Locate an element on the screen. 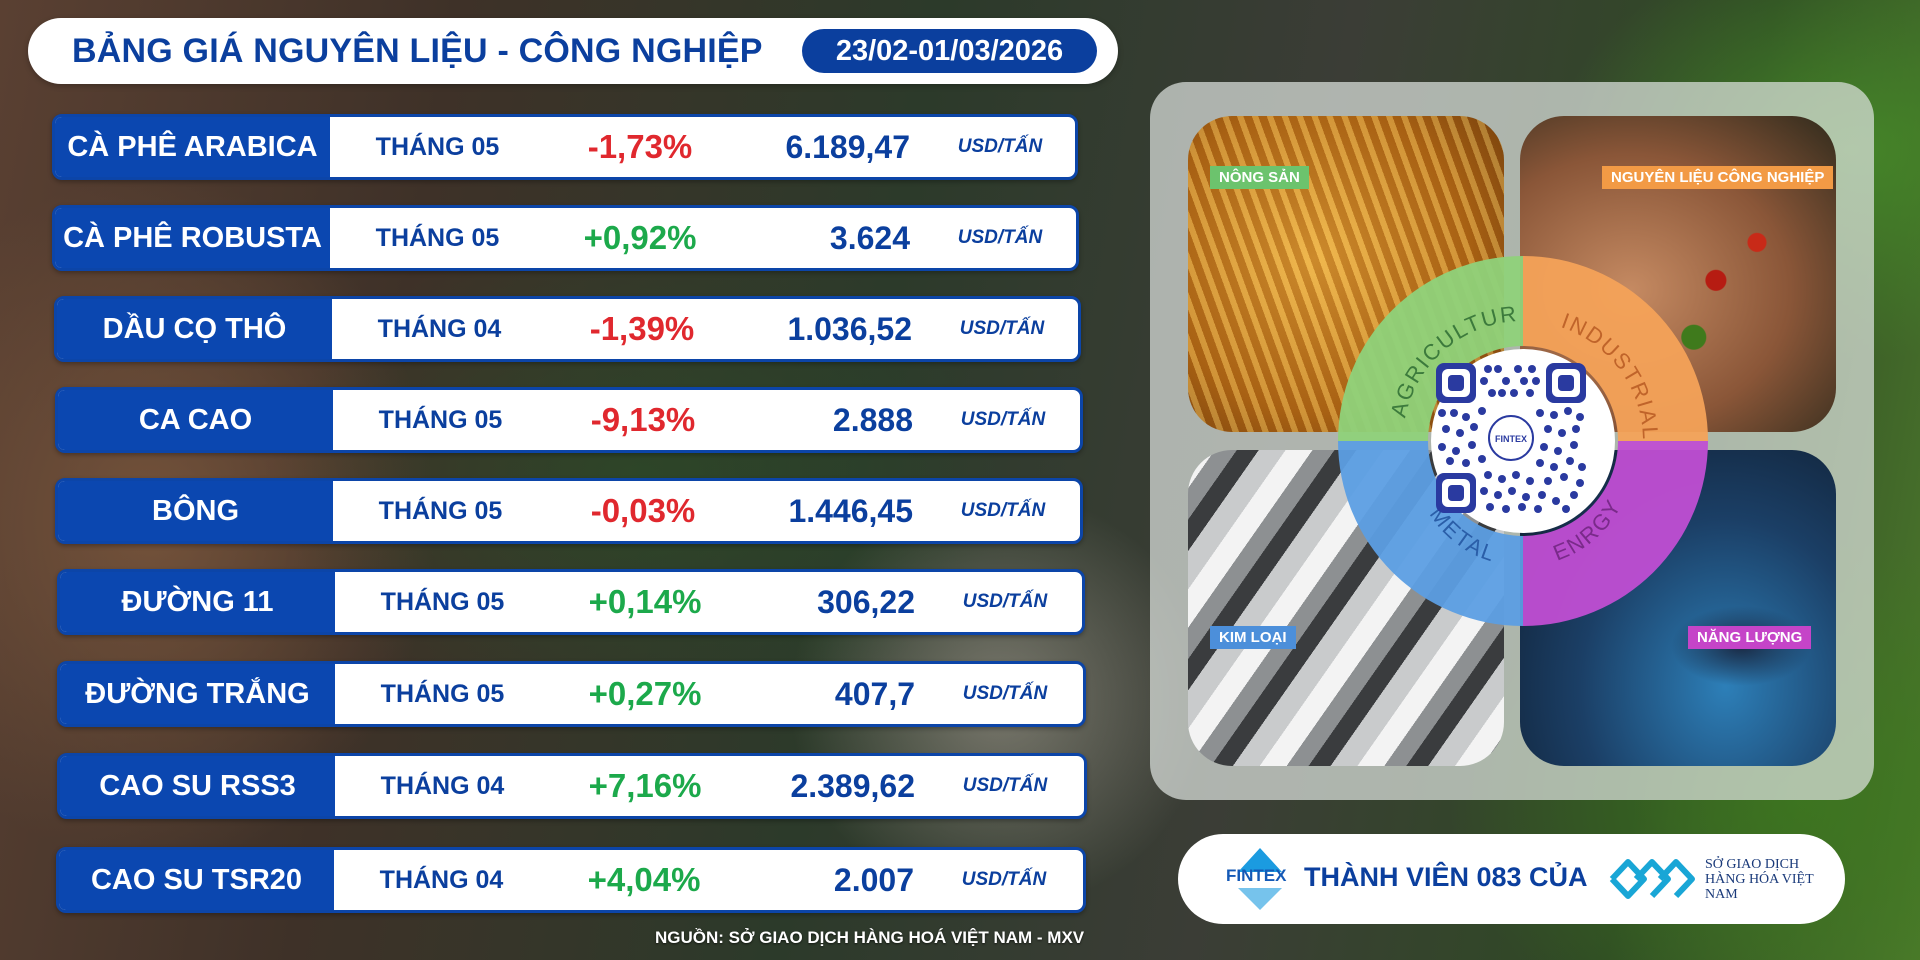 The width and height of the screenshot is (1920, 960). metal-ring-segment is located at coordinates (1430, 533).